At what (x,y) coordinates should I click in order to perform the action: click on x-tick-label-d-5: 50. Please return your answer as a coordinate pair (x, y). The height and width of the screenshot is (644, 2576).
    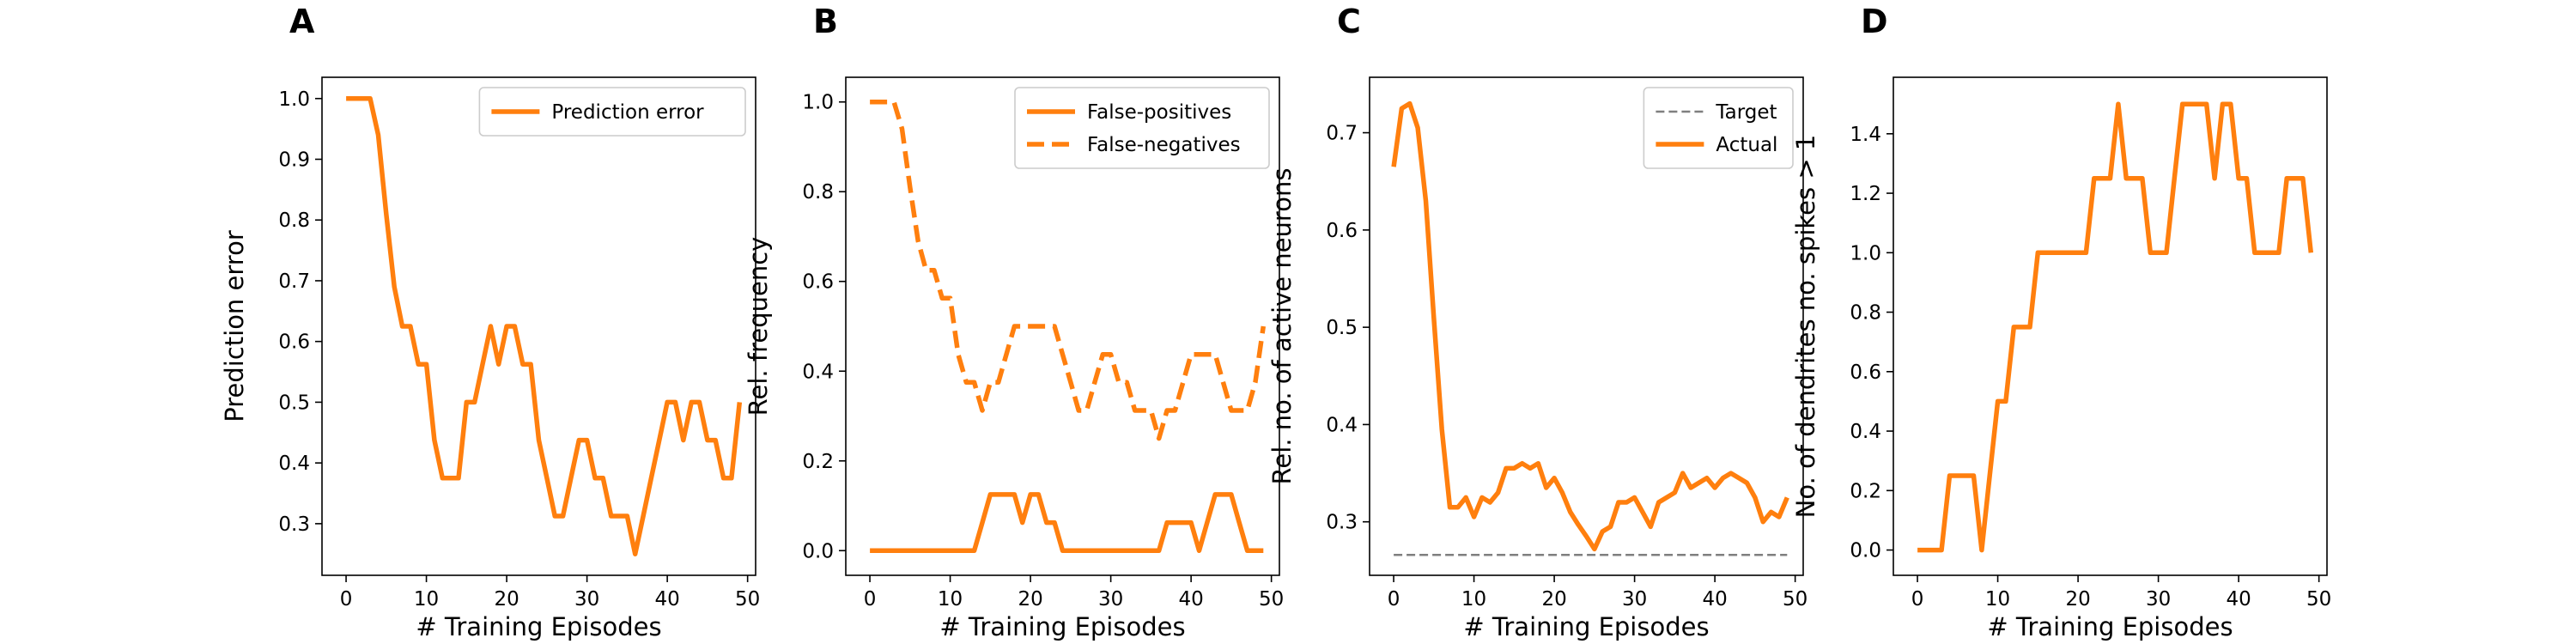
    Looking at the image, I should click on (2318, 599).